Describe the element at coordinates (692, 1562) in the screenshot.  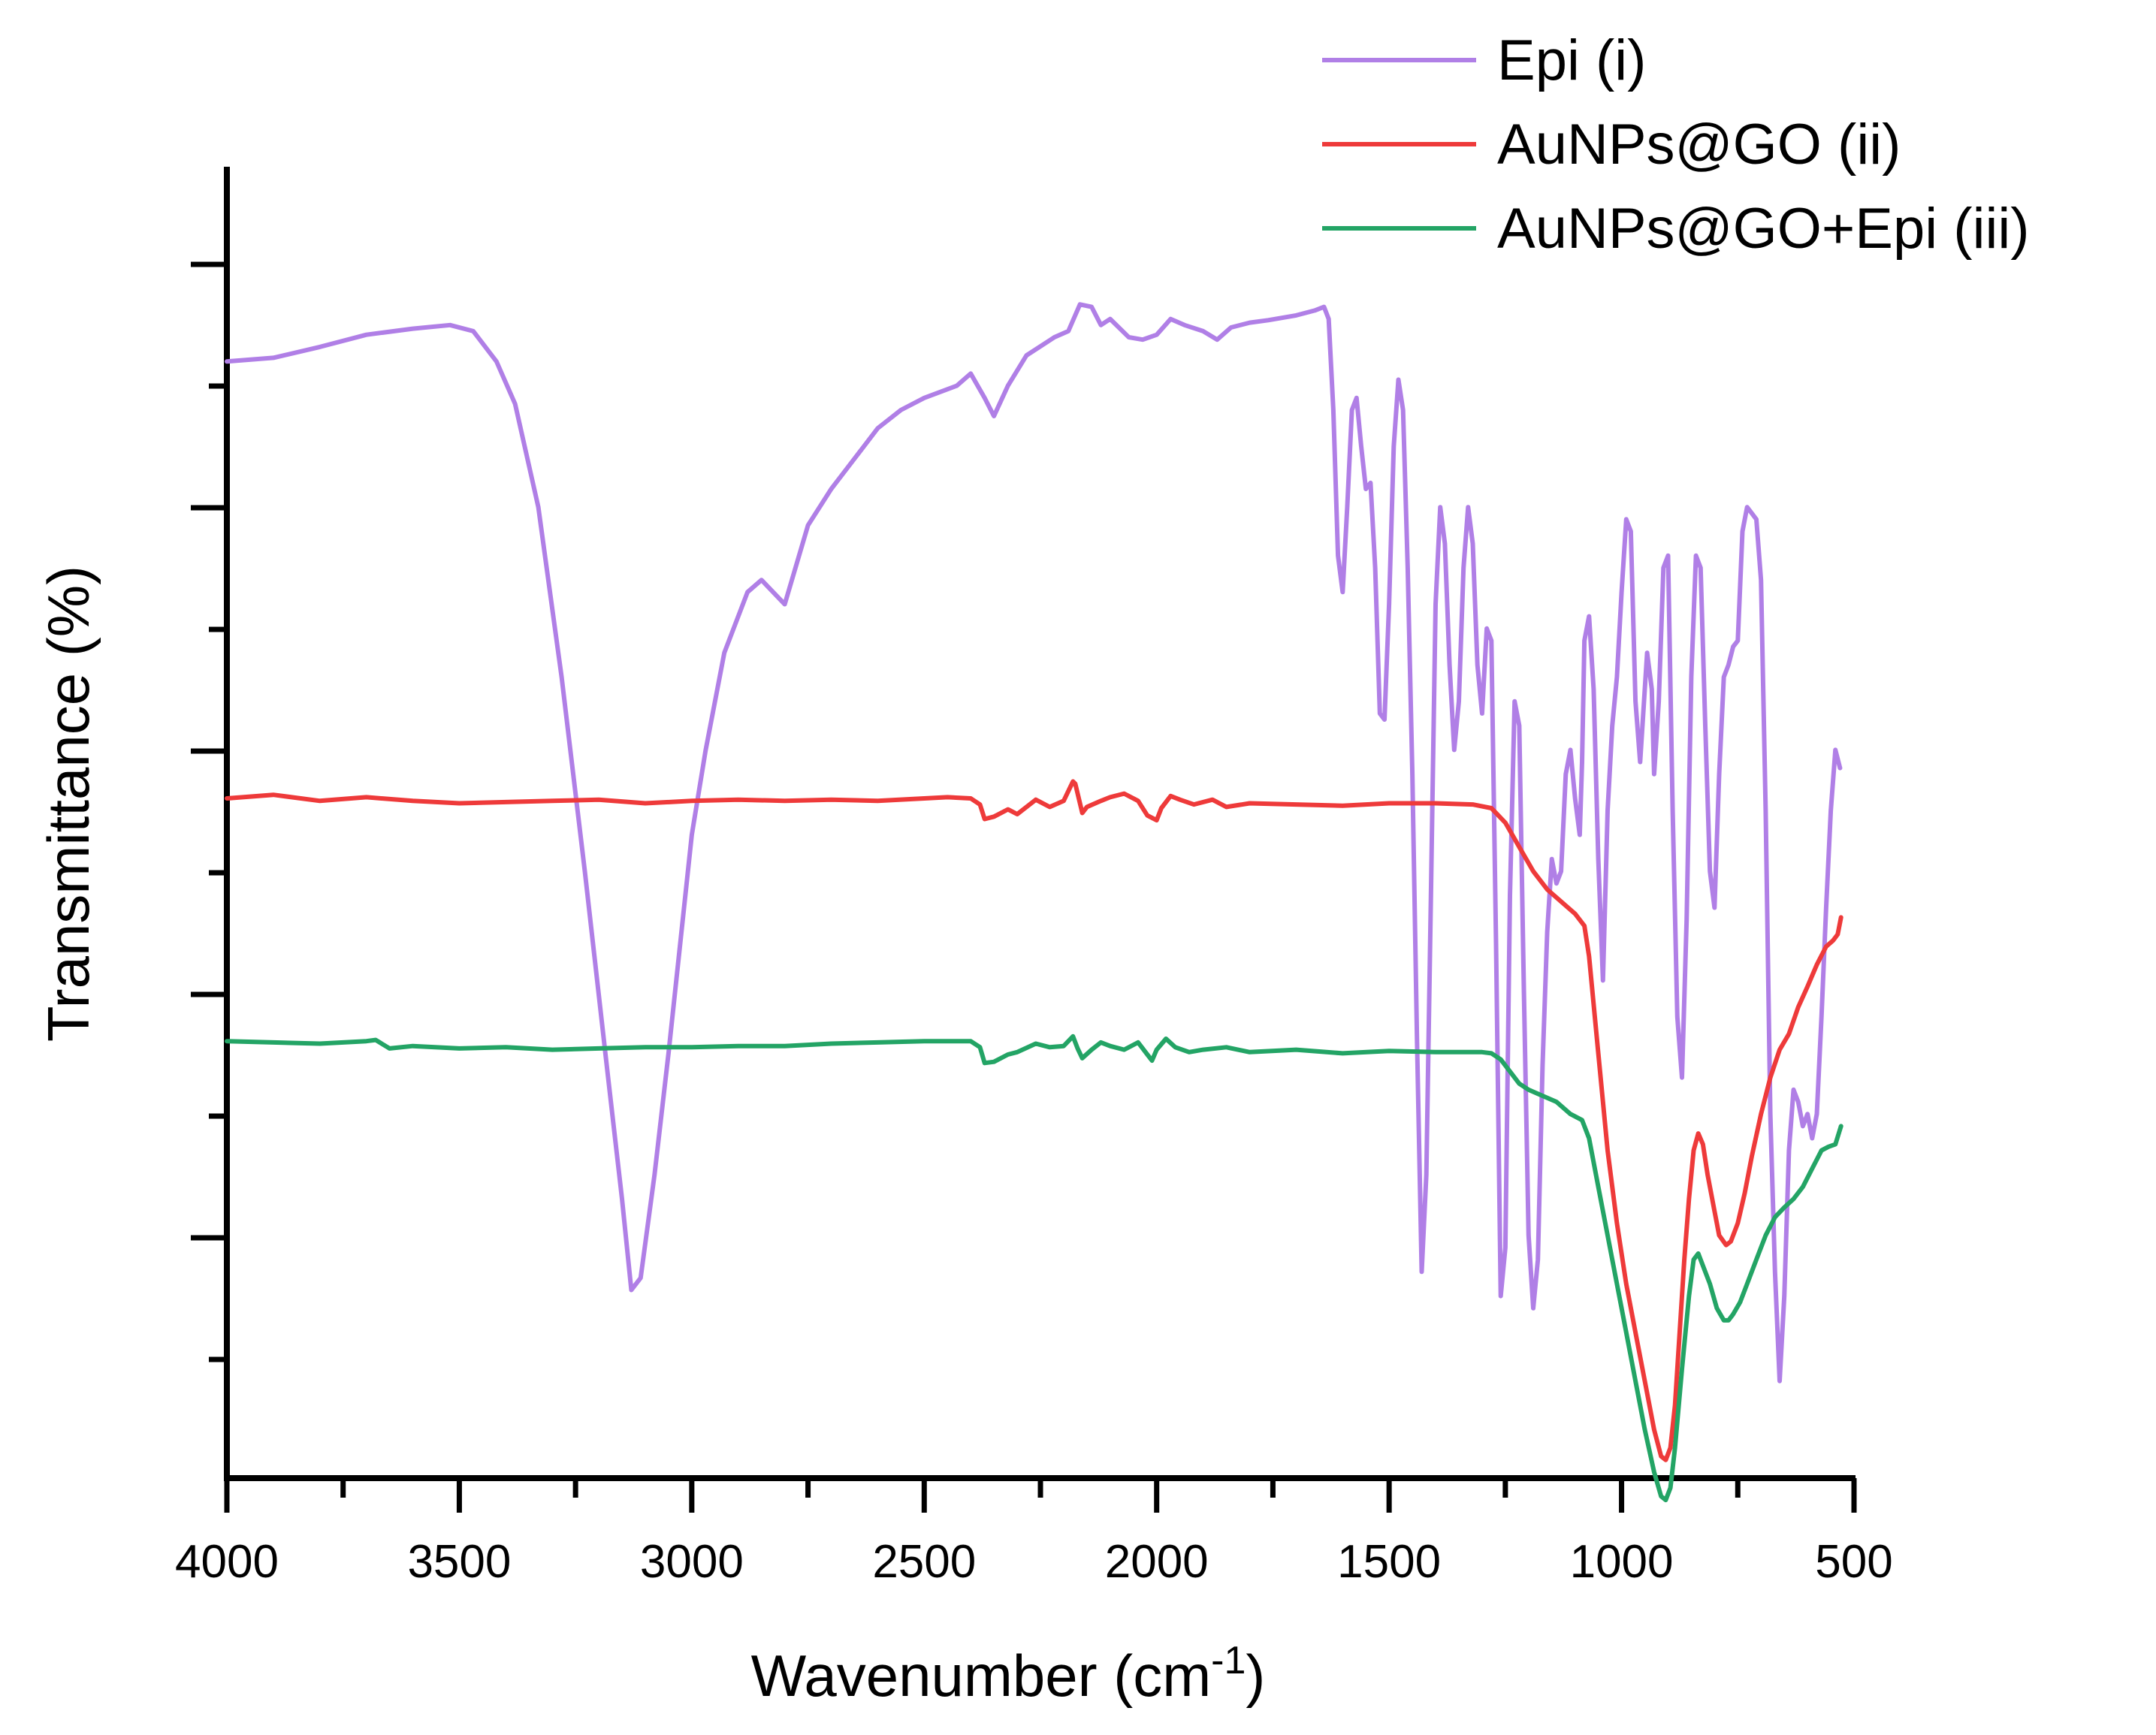
I see `x-tick-label: 3000` at that location.